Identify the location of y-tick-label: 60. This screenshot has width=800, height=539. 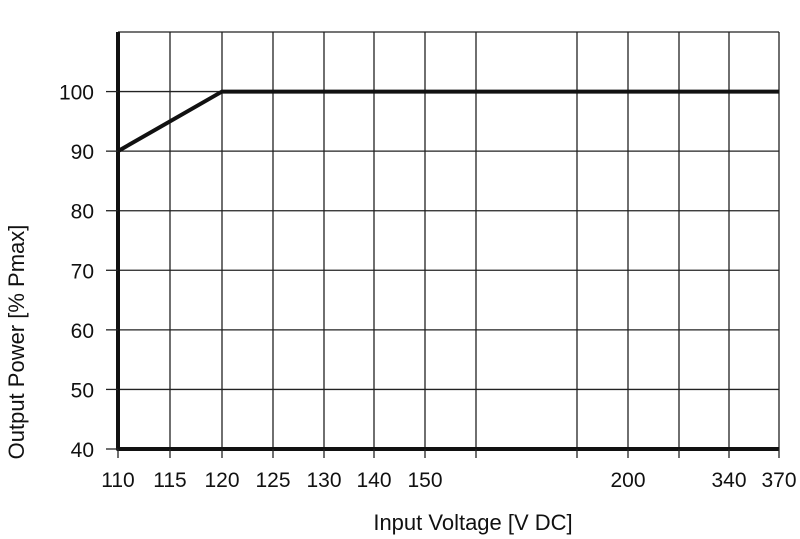
(82, 331).